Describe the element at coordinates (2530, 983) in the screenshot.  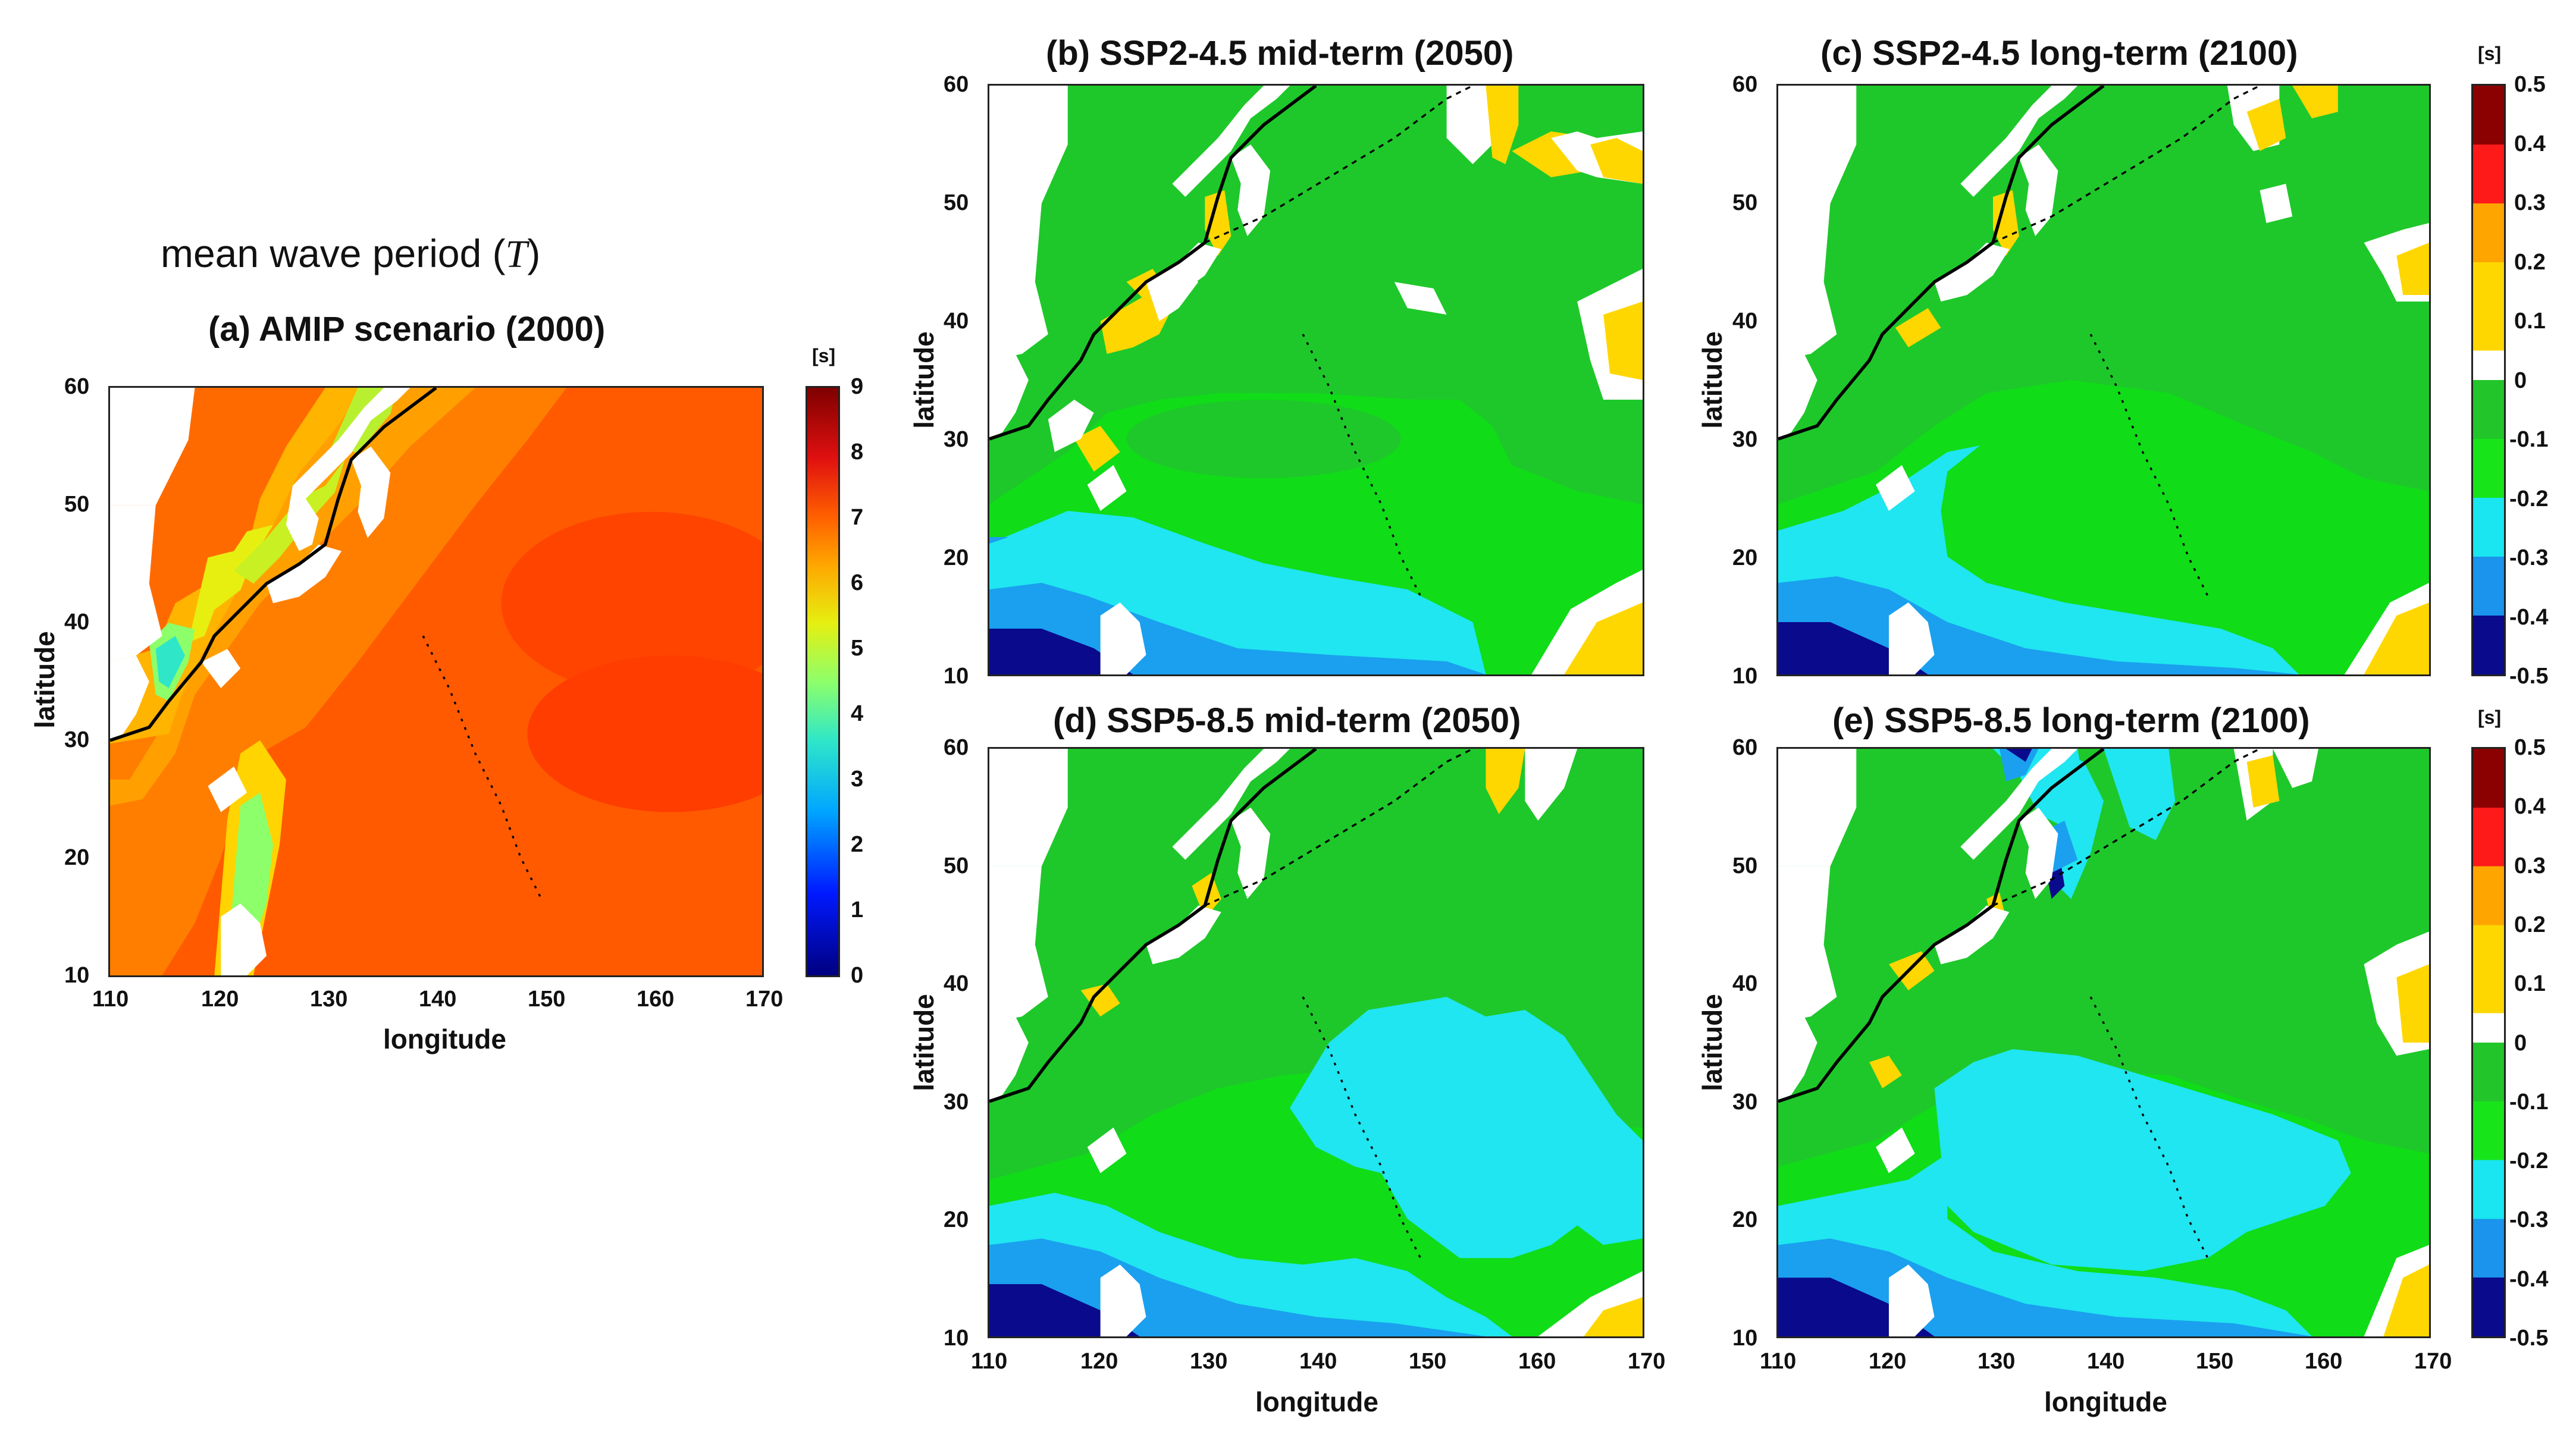
I see `colorbar-bottom-tick: 0.1` at that location.